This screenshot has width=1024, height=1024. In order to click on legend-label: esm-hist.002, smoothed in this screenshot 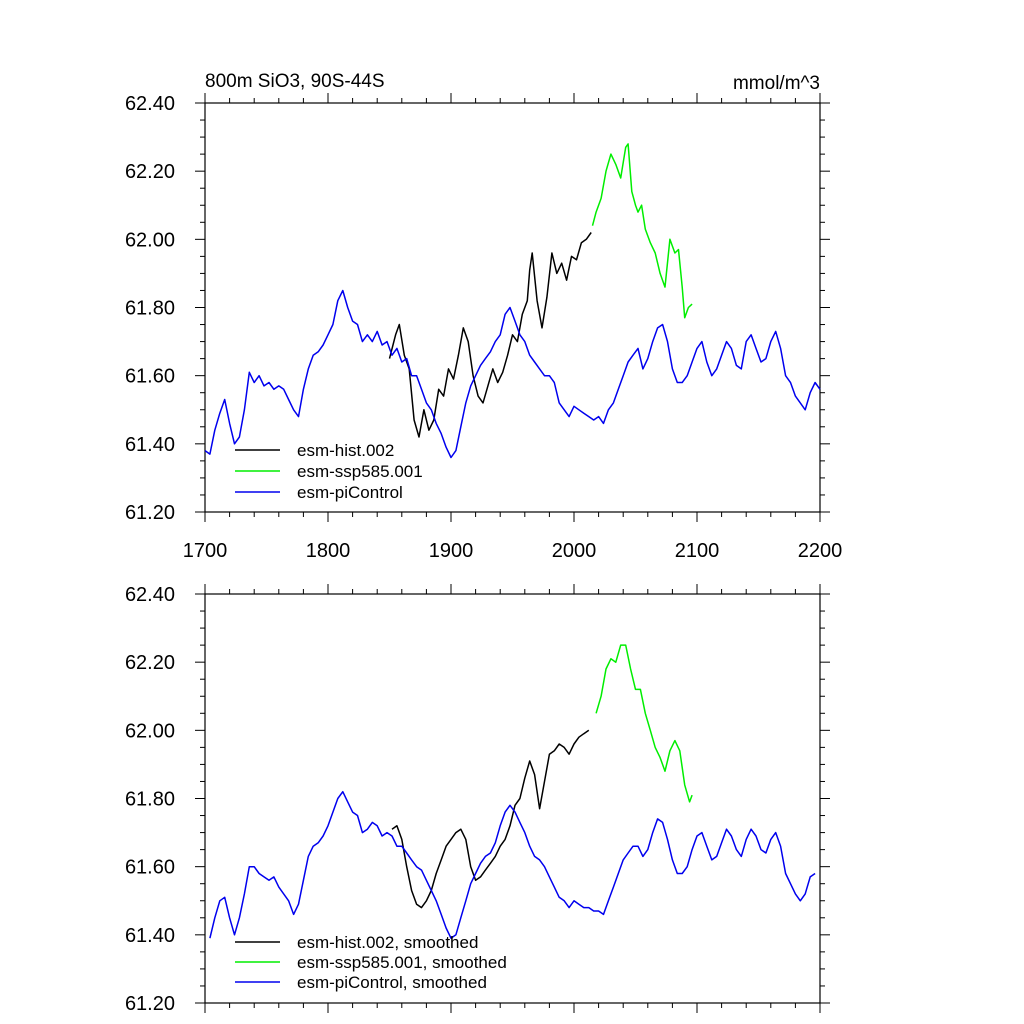, I will do `click(387, 942)`.